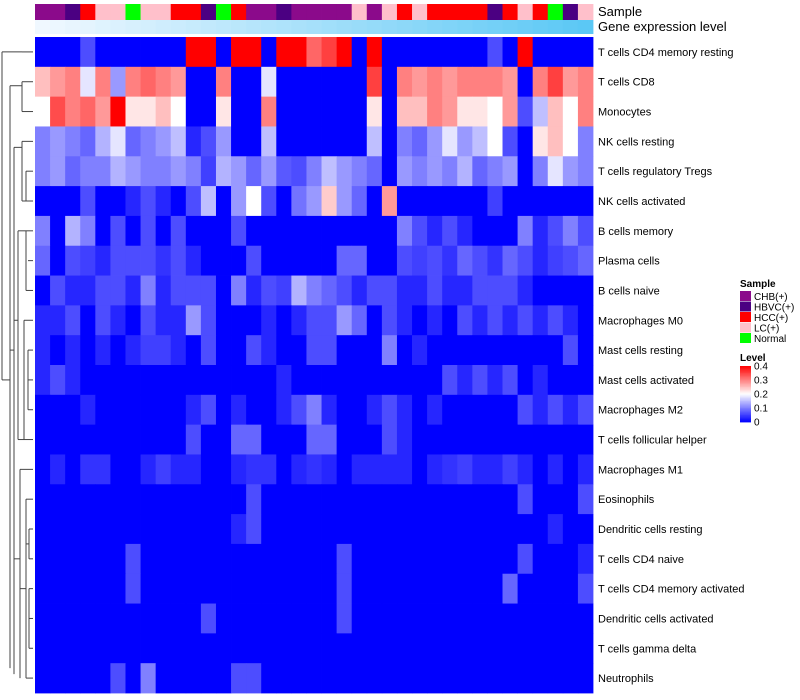 This screenshot has height=700, width=800. What do you see at coordinates (629, 262) in the screenshot?
I see `row-label: Plasma cells` at bounding box center [629, 262].